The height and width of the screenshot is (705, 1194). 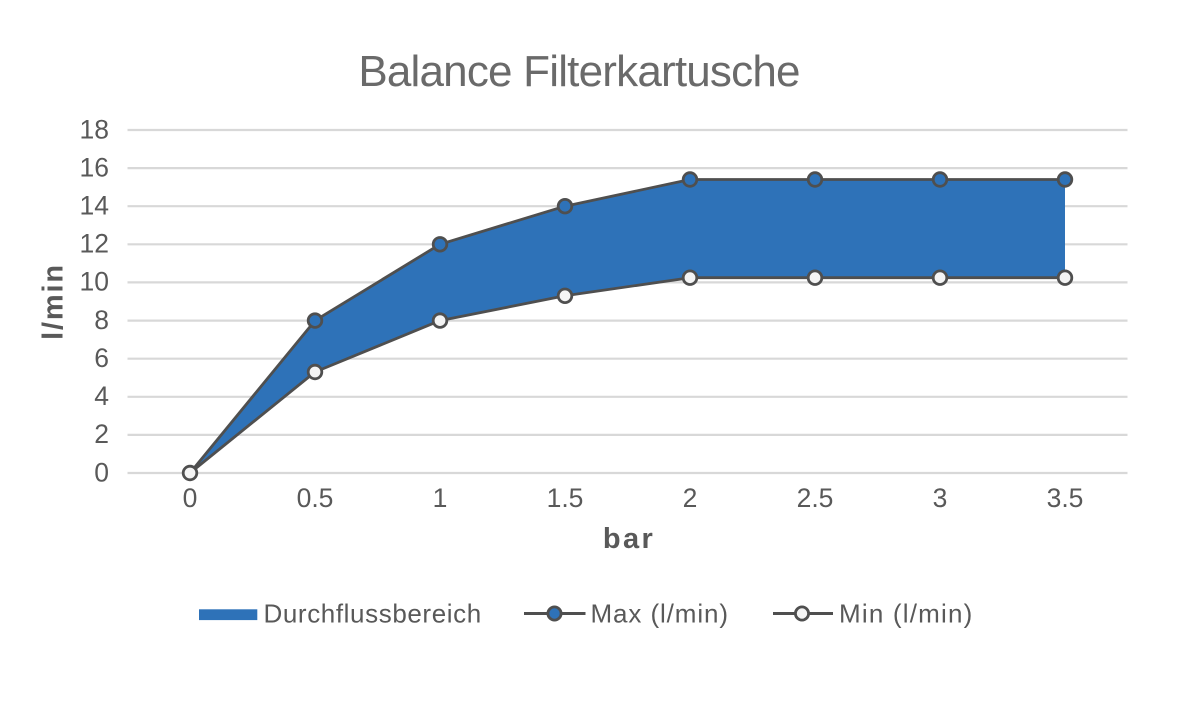 I want to click on svg-text: 3, so click(x=940, y=498).